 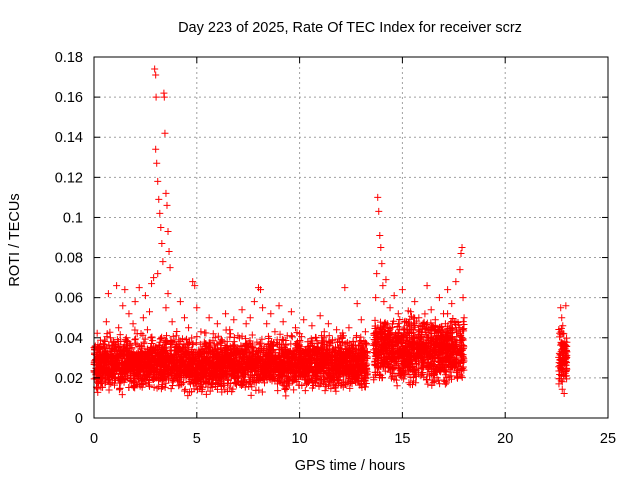 I want to click on y-tick-label: 0.16, so click(x=69, y=98).